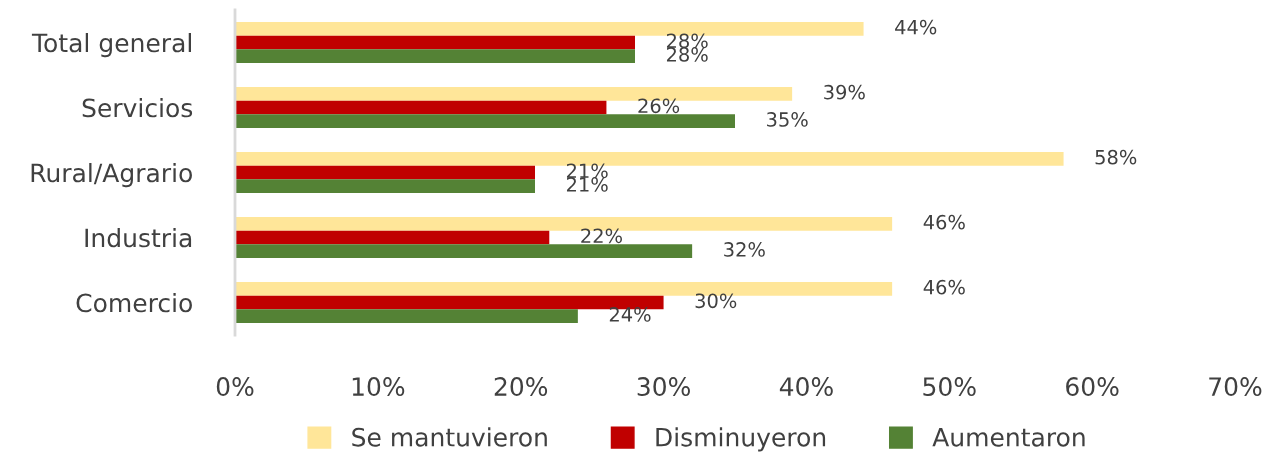 The width and height of the screenshot is (1268, 474). I want to click on data-label: 39%, so click(844, 92).